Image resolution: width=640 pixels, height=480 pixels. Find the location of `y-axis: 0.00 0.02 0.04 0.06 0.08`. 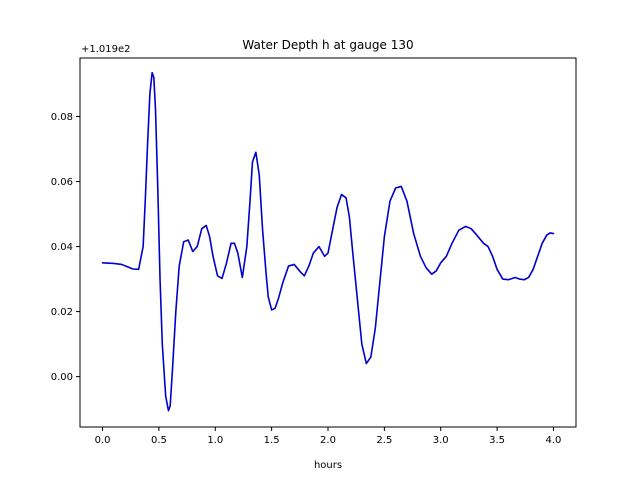

y-axis: 0.00 0.02 0.04 0.06 0.08 is located at coordinates (65, 247).